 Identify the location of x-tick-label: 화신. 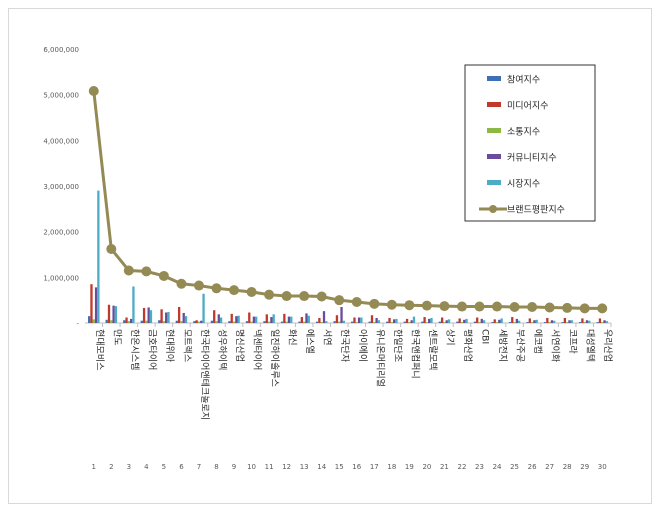
(292, 337).